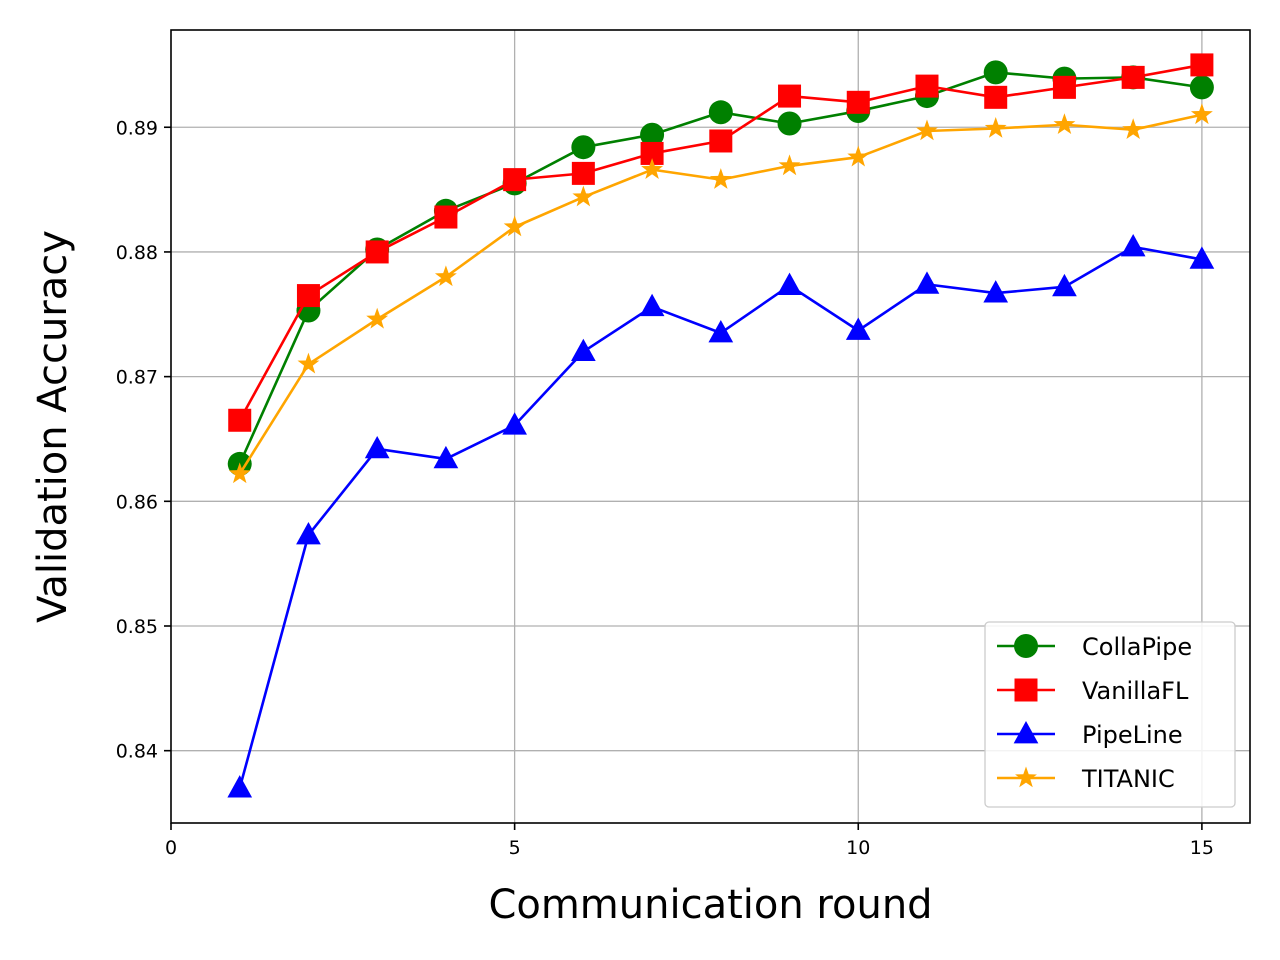 This screenshot has height=960, width=1280. What do you see at coordinates (53, 426) in the screenshot?
I see `y-axis-label: Validation Accuracy` at bounding box center [53, 426].